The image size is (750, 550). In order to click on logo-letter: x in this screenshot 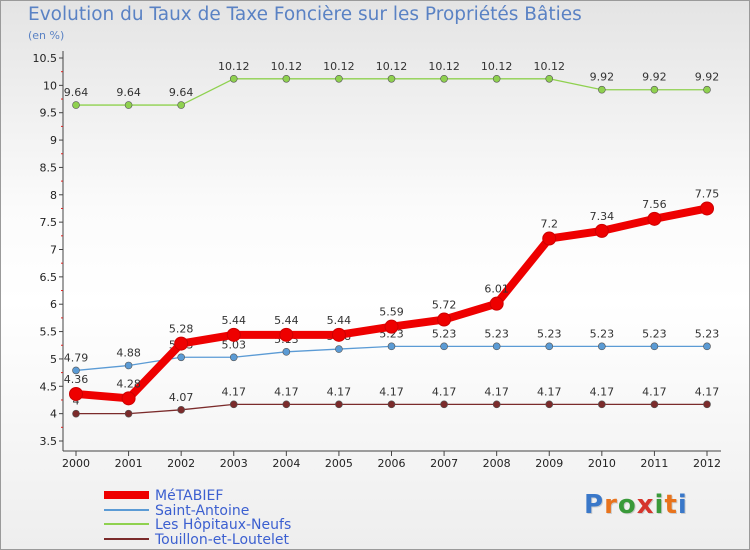, I will do `click(645, 505)`.